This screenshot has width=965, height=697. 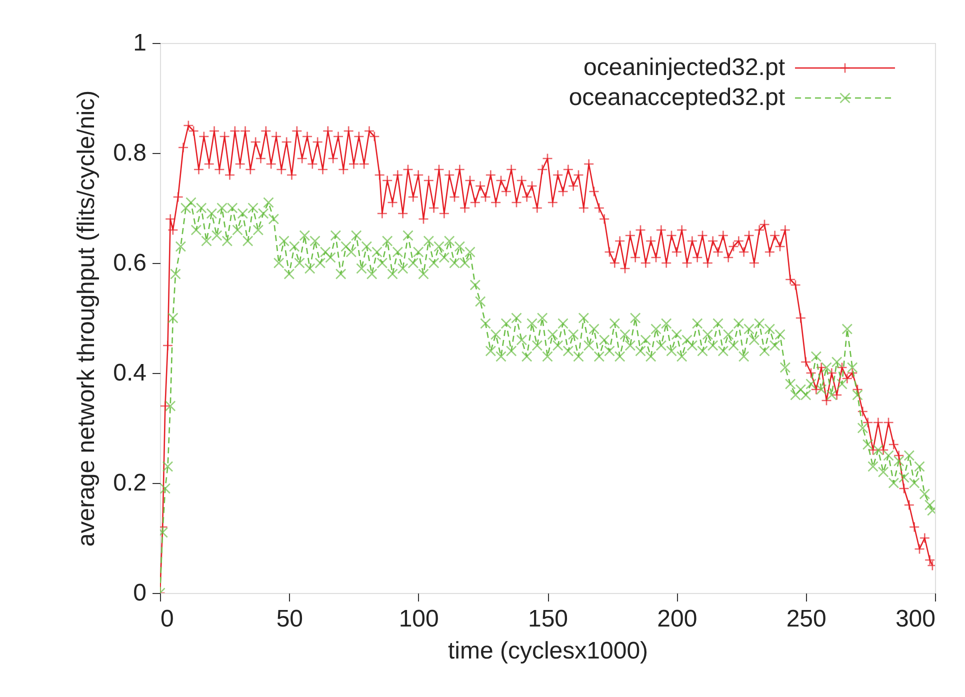 I want to click on x-tick-label: 50, so click(x=290, y=619).